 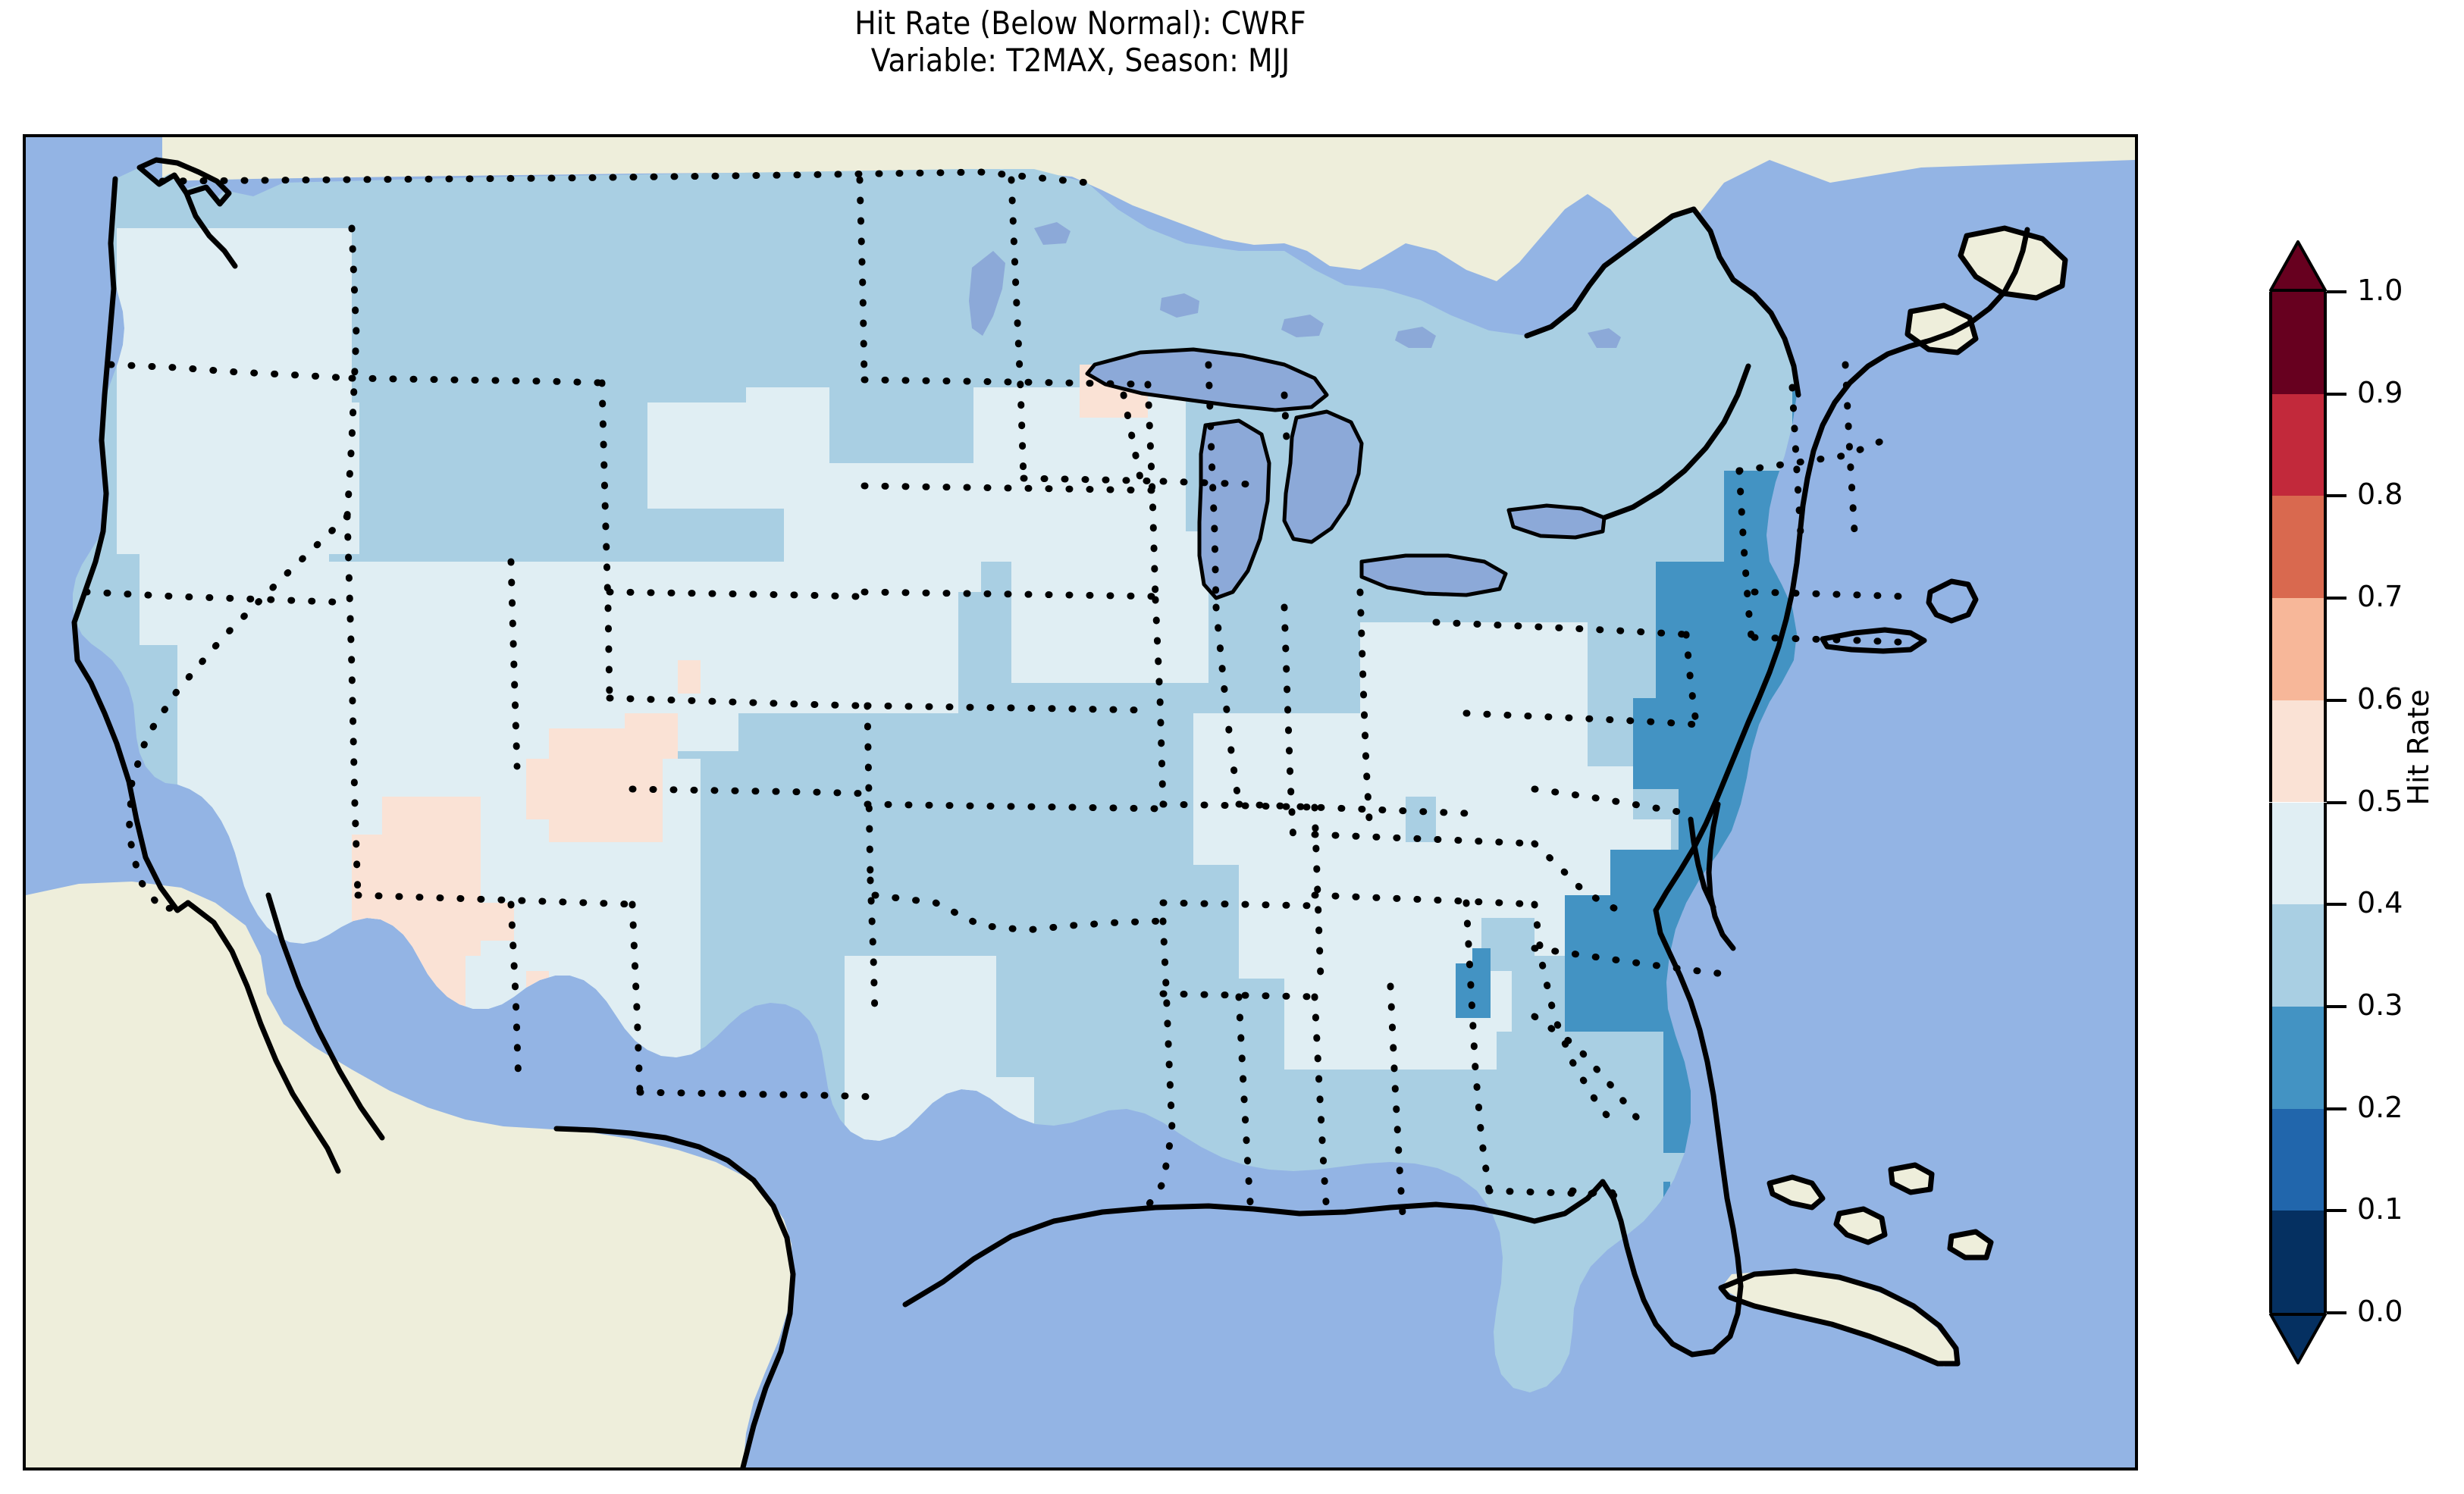 What do you see at coordinates (1080, 61) in the screenshot?
I see `title-line-2: Variable: T2MAX, Season: MJJ` at bounding box center [1080, 61].